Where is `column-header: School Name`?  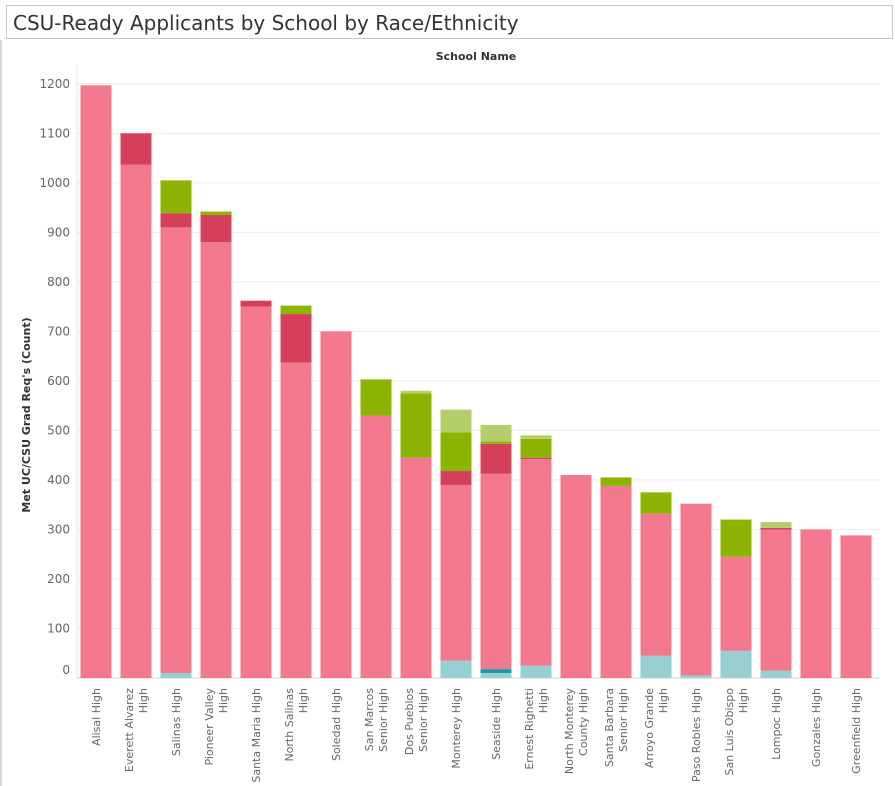 column-header: School Name is located at coordinates (476, 56).